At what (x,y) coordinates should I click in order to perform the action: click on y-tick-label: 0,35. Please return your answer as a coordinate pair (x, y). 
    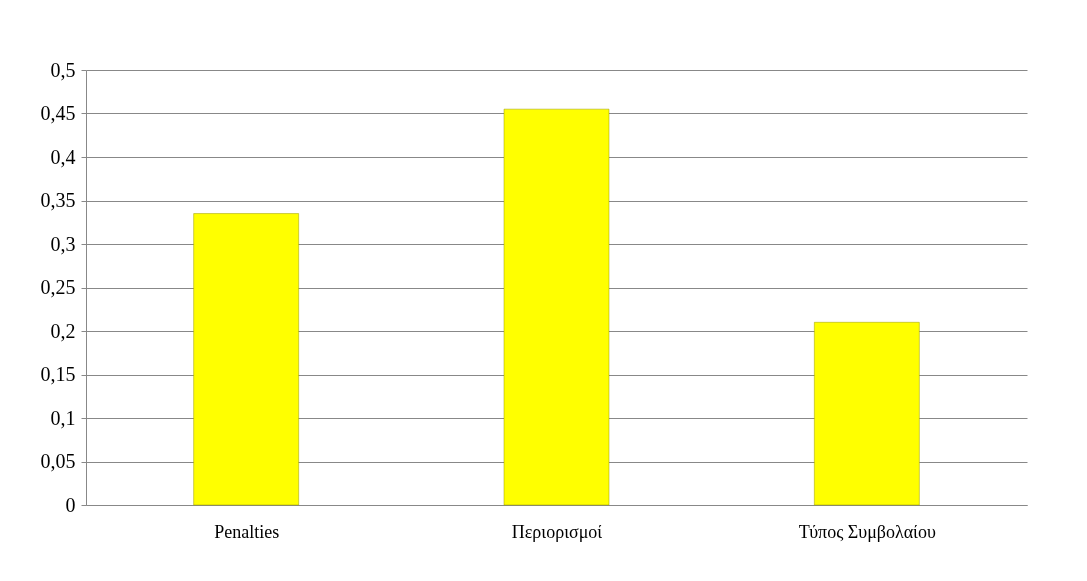
    Looking at the image, I should click on (58, 200).